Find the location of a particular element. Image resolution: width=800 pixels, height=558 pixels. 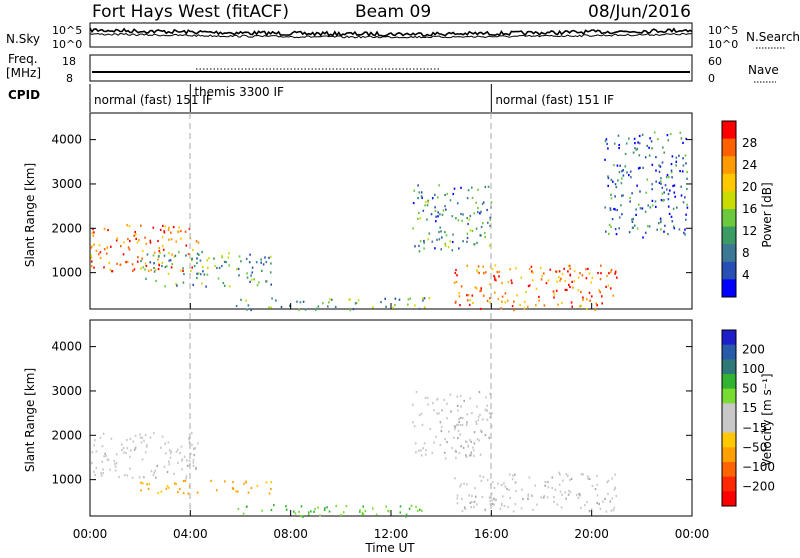

colorbar-tick: 8 is located at coordinates (746, 253).